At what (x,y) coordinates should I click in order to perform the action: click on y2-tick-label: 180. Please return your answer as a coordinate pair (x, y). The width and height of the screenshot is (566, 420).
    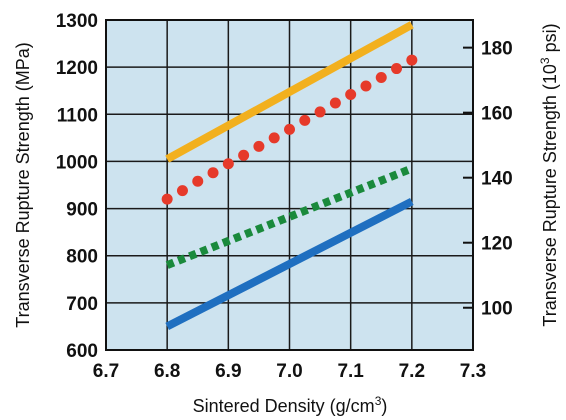
    Looking at the image, I should click on (497, 49).